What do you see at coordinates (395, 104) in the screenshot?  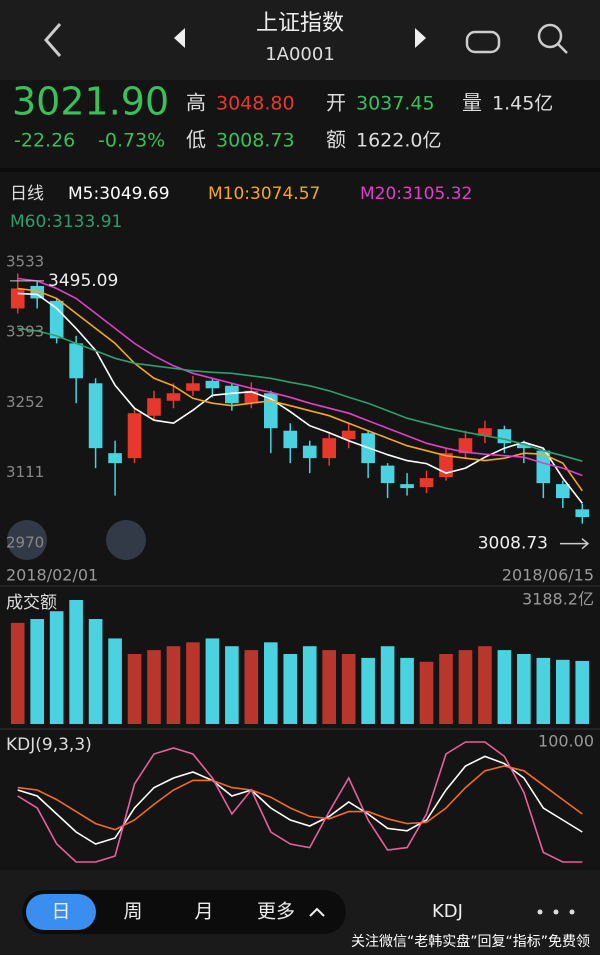 I see `value: 3037.45` at bounding box center [395, 104].